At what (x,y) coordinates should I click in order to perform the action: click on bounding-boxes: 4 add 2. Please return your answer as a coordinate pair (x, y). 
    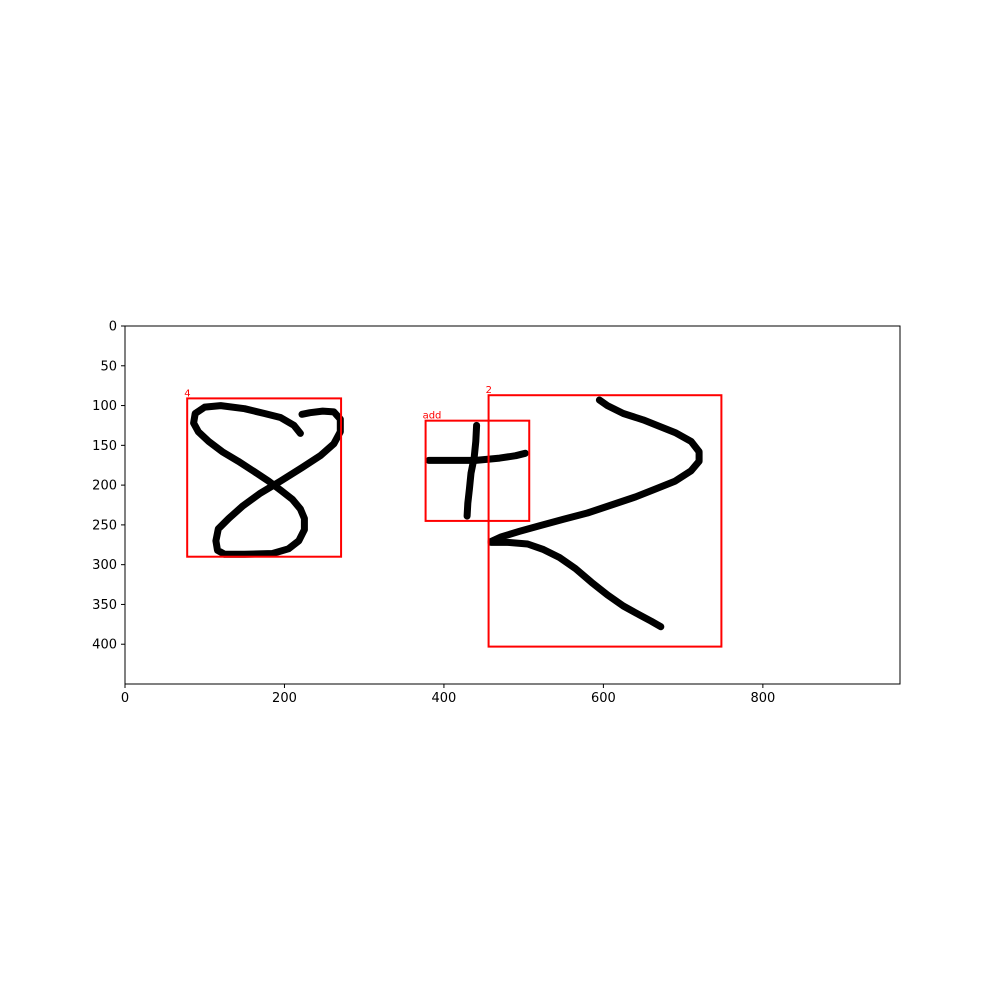
    Looking at the image, I should click on (453, 516).